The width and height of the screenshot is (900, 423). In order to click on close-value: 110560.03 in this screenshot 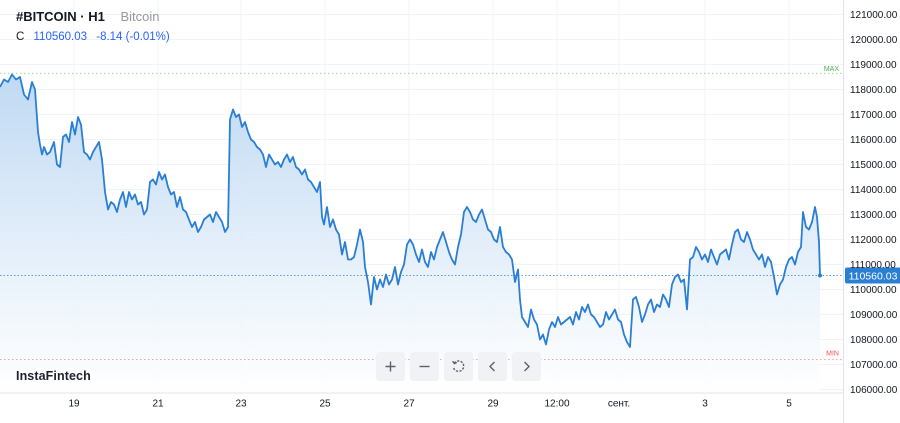, I will do `click(60, 37)`.